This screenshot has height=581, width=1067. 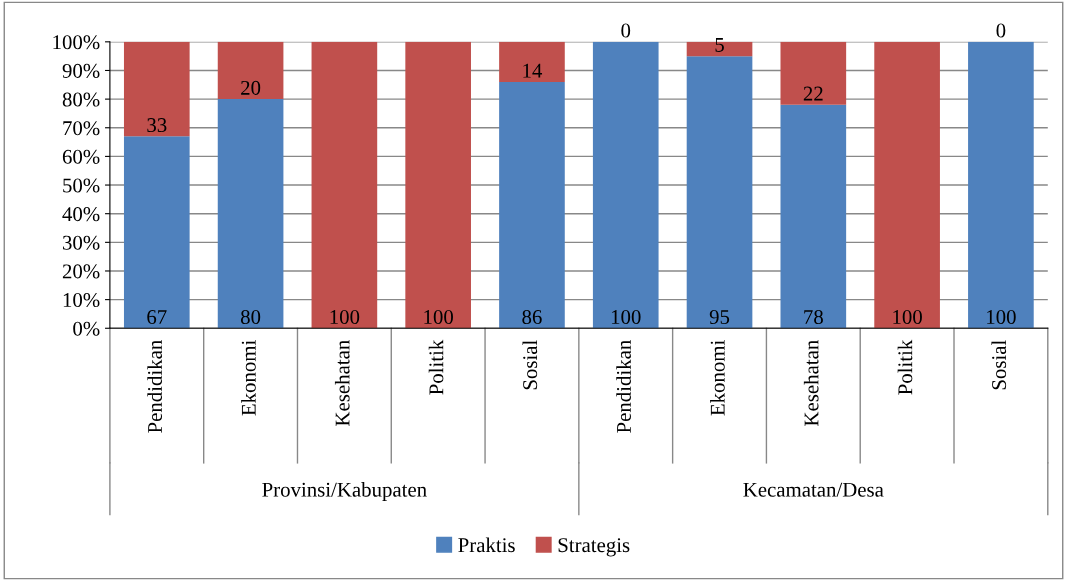 What do you see at coordinates (251, 87) in the screenshot?
I see `data-label: 20` at bounding box center [251, 87].